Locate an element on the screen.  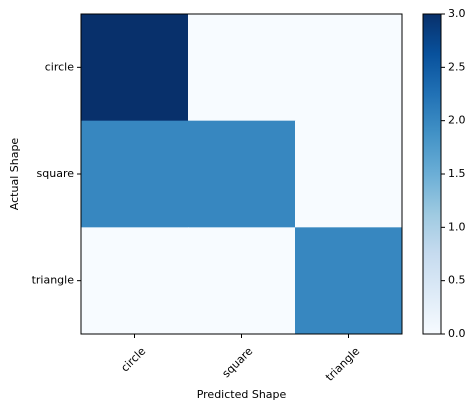
heatmap-cell-circle-circle is located at coordinates (135, 68).